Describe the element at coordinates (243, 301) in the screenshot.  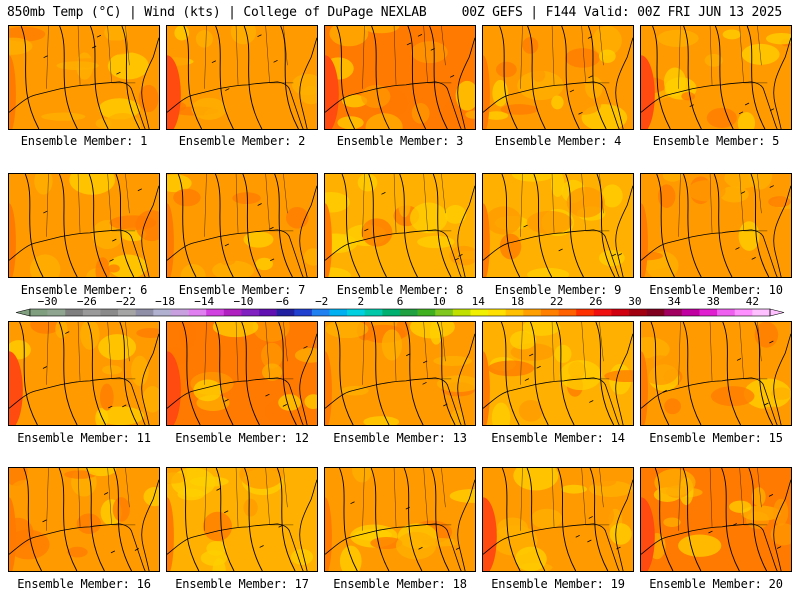
I see `colorbar-tick-label: −10` at that location.